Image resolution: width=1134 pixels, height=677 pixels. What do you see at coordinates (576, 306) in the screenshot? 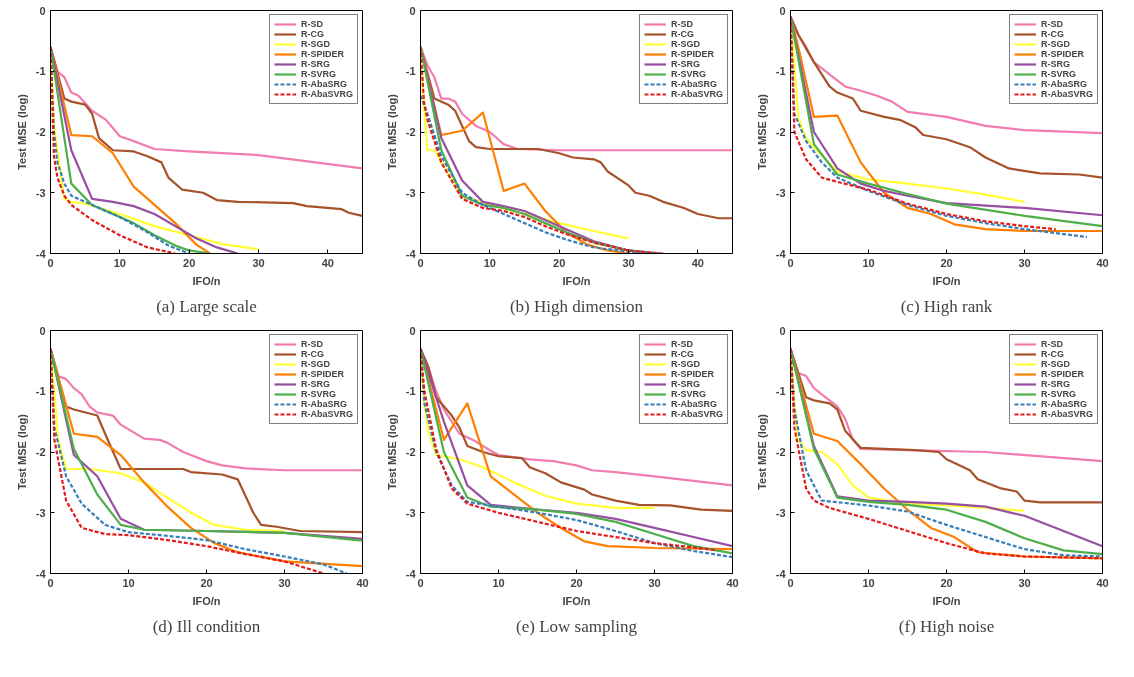
I see `text: (b) High dimension` at bounding box center [576, 306].